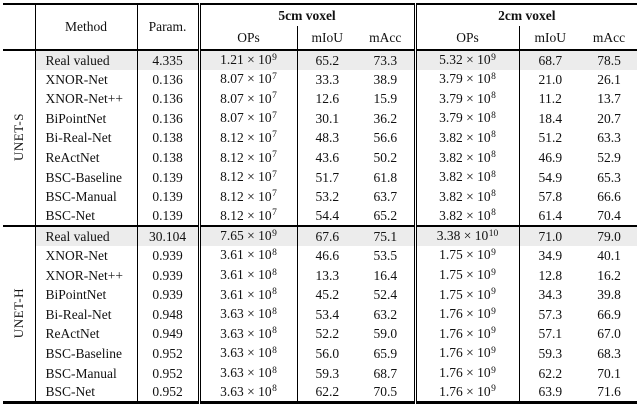 Image resolution: width=640 pixels, height=408 pixels. I want to click on macc-2cm-cell: 39.8, so click(609, 295).